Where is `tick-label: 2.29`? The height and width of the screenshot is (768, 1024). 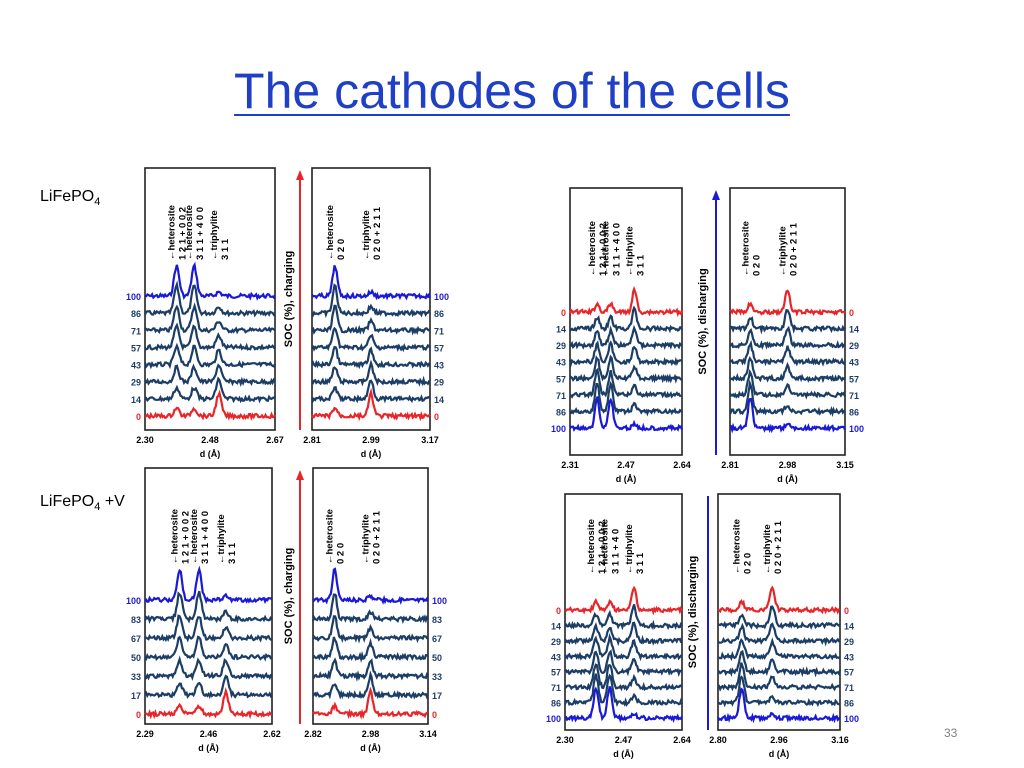
tick-label: 2.29 is located at coordinates (145, 734).